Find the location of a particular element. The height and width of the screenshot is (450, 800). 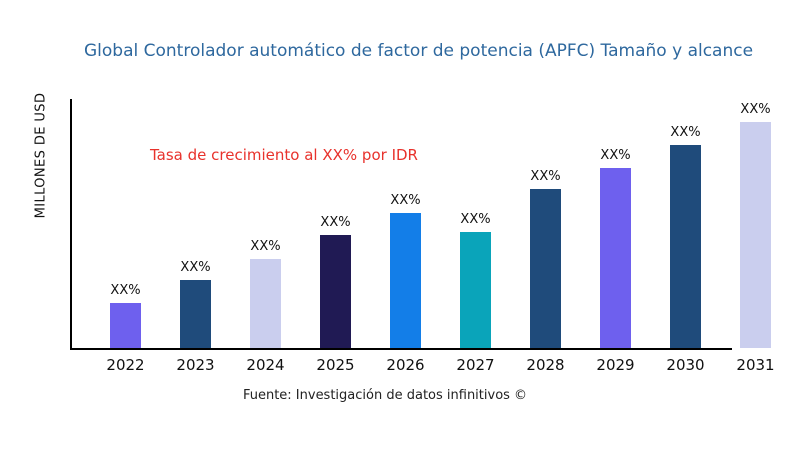

bar-value-label-2029: XX% is located at coordinates (615, 155).